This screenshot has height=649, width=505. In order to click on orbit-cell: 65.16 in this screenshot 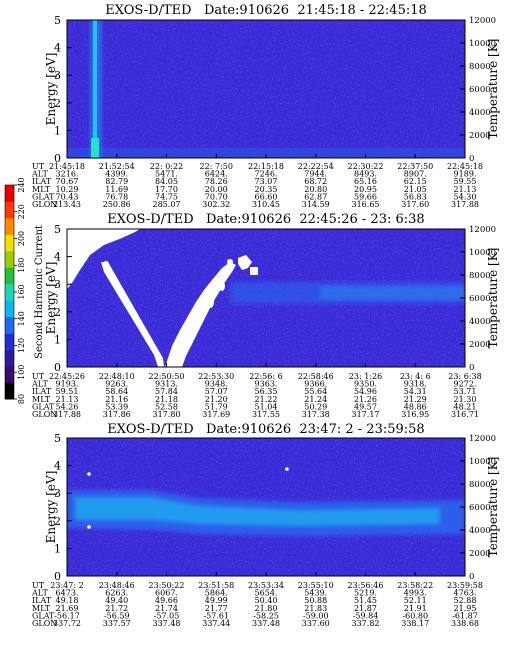, I will do `click(365, 181)`.